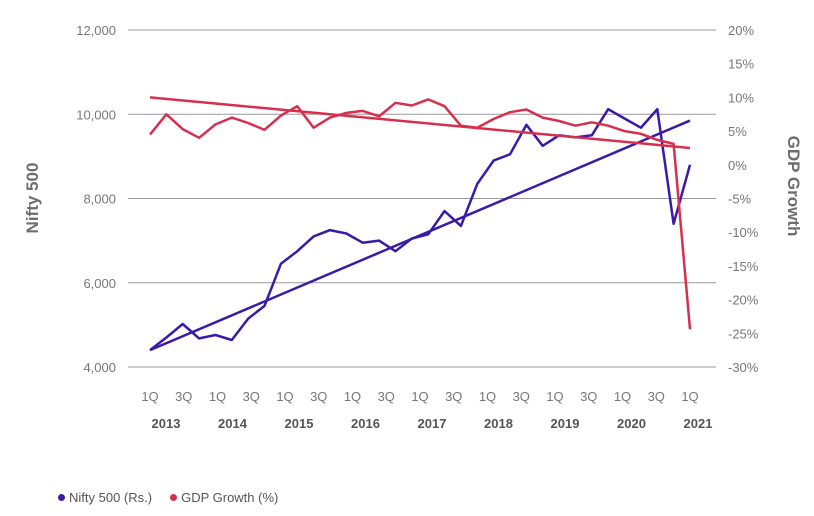  I want to click on left-tick-label: 8,000, so click(99, 199).